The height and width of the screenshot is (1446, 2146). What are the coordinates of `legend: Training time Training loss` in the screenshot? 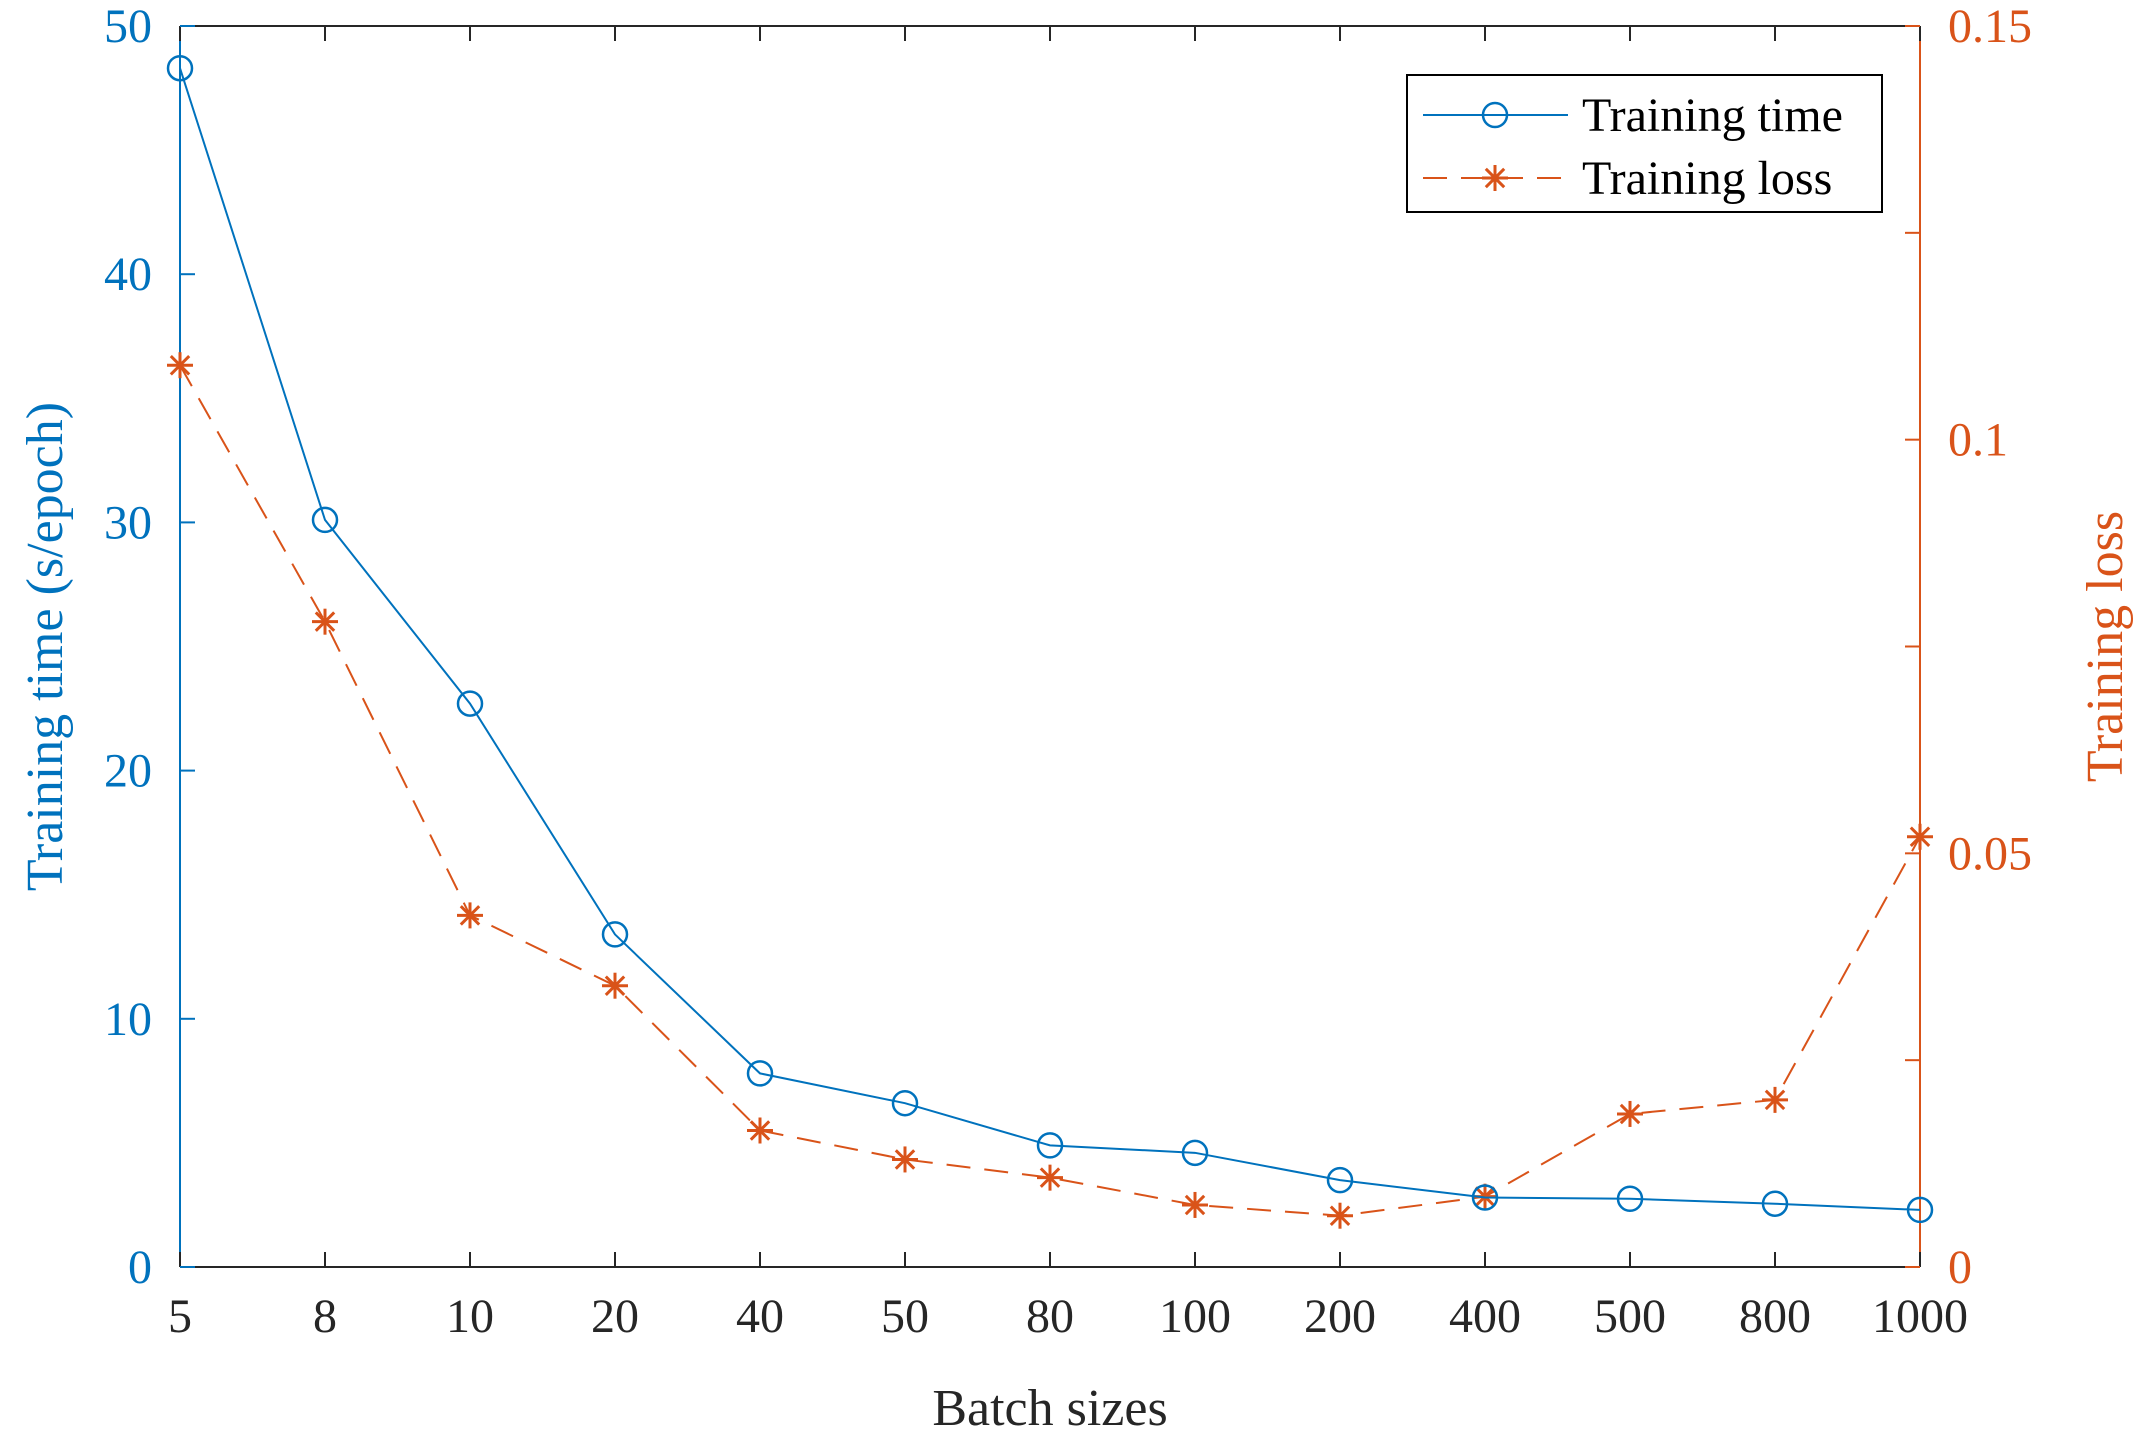 It's located at (1644, 143).